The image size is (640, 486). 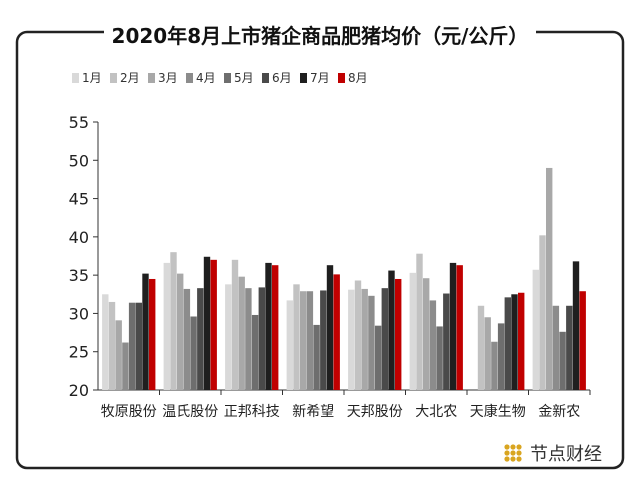 I want to click on y-tick-label: 55, so click(x=79, y=122).